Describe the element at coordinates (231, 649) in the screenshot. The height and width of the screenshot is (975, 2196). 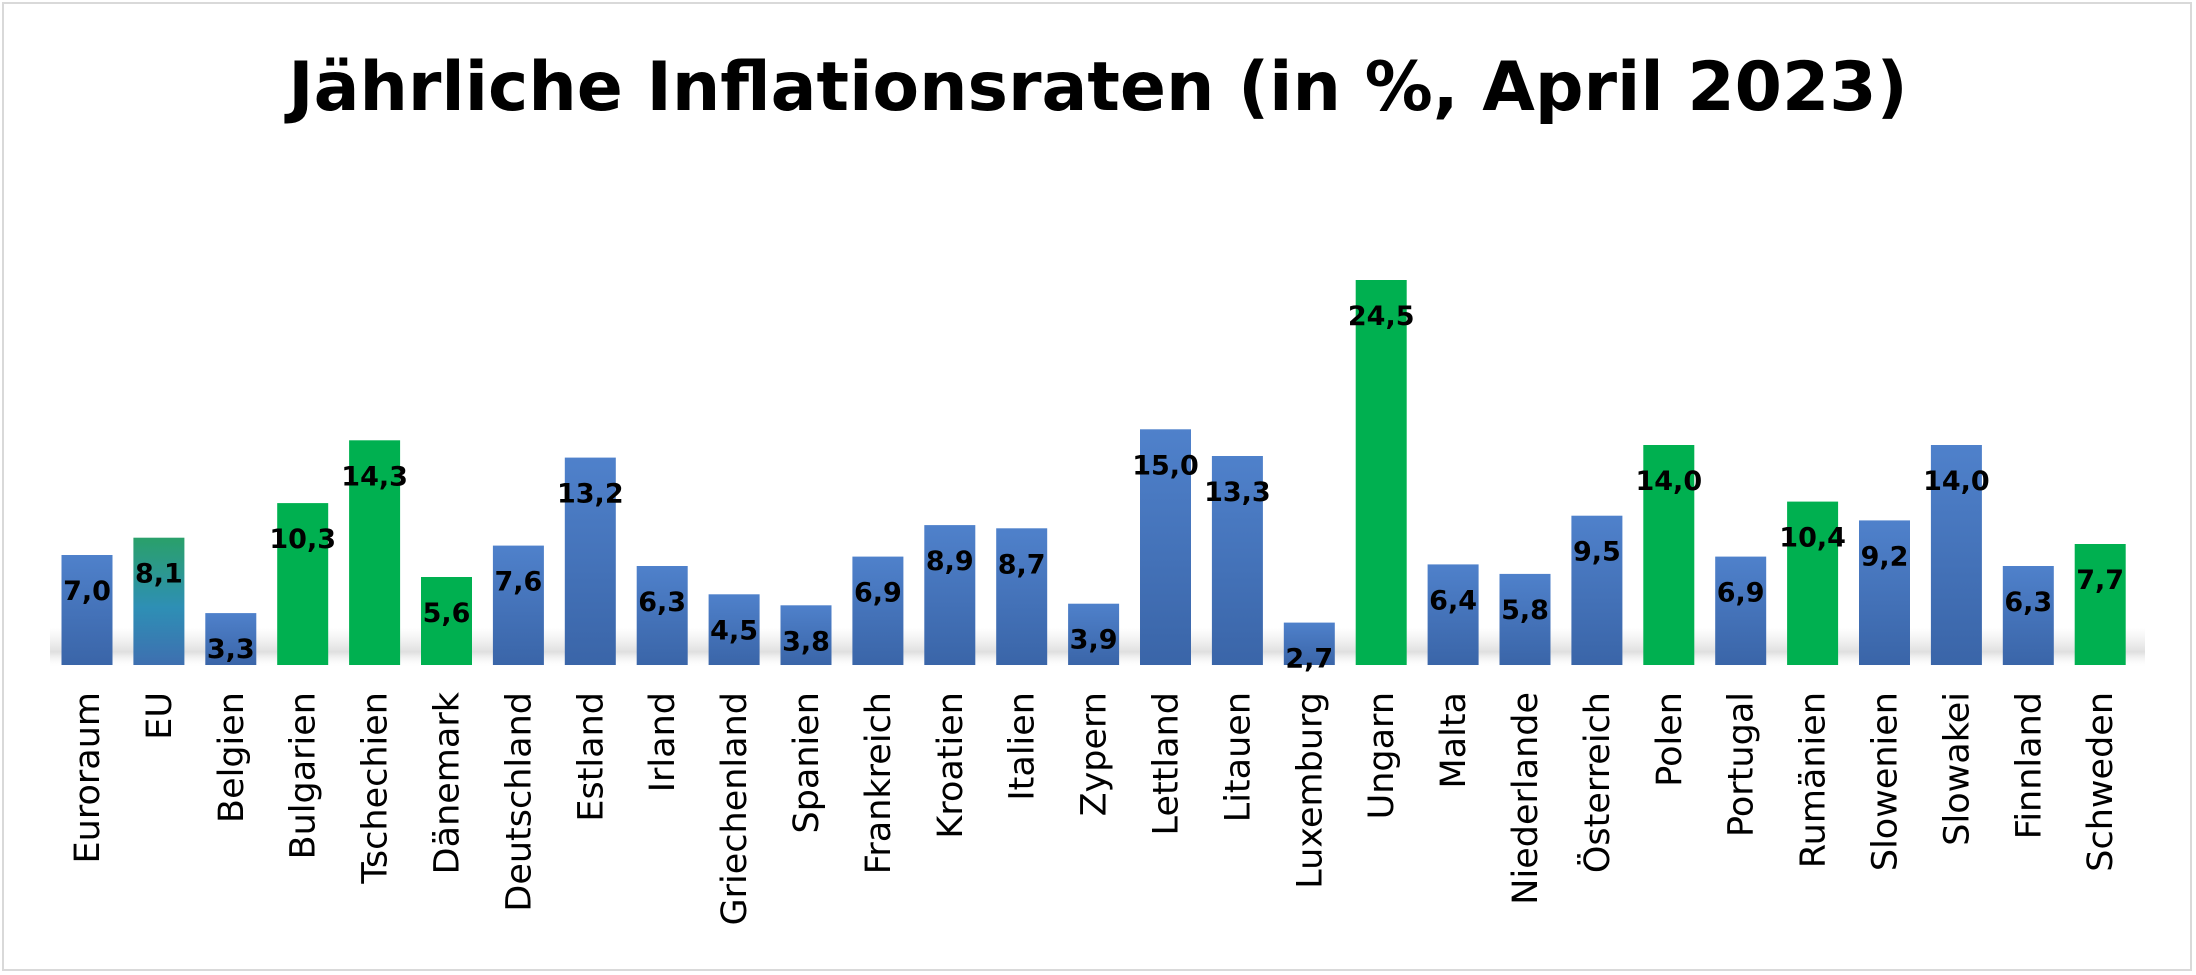
I see `data-label-2: 3,3` at that location.